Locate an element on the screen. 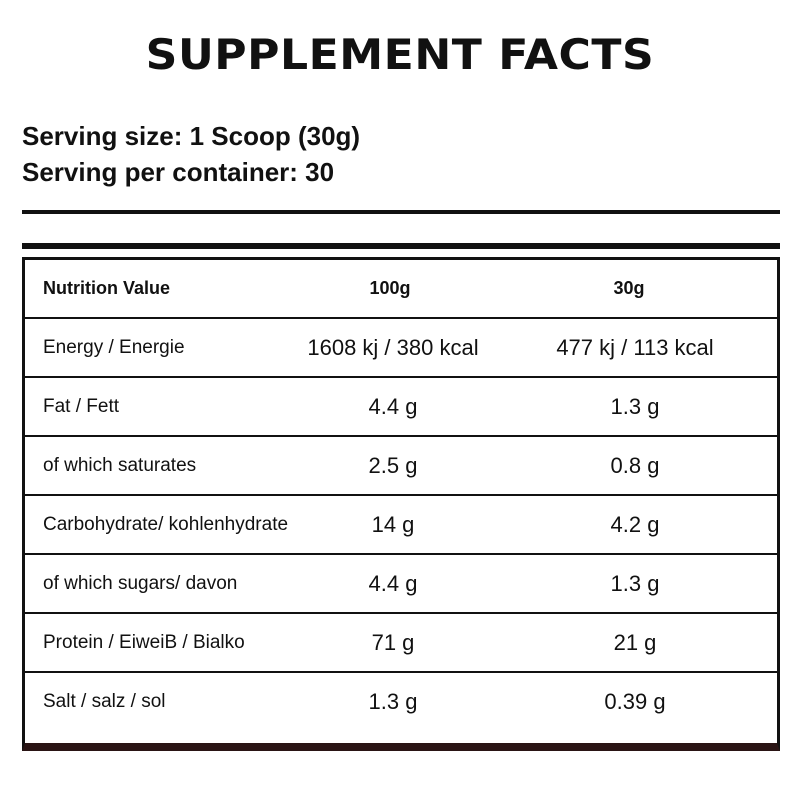  page-title: SUPPLEMENT FACTS is located at coordinates (400, 54).